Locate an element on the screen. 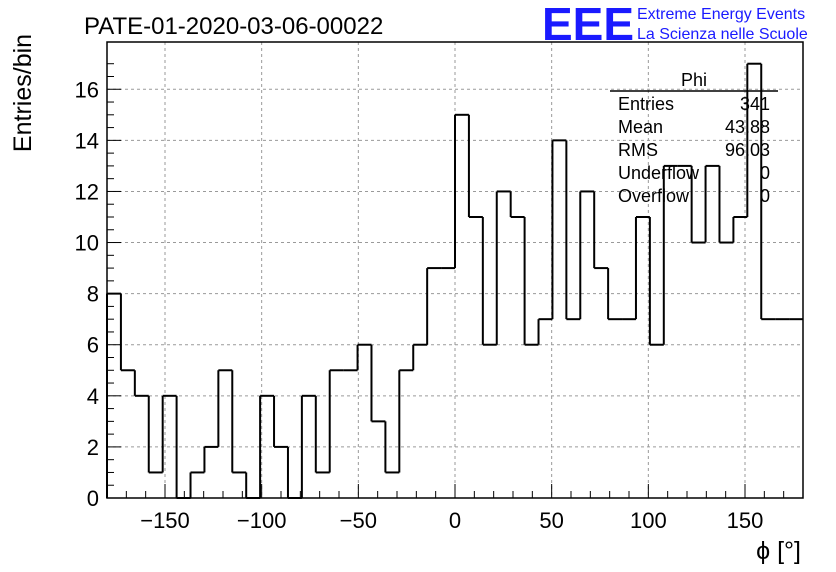 This screenshot has width=836, height=572. stats-row-label: RMS is located at coordinates (638, 150).